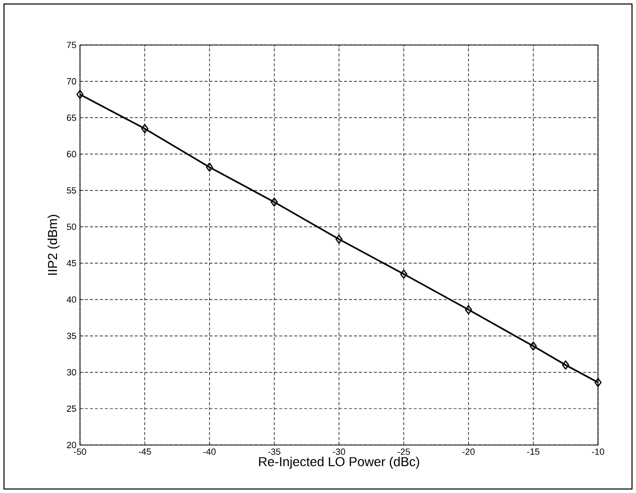  What do you see at coordinates (71, 81) in the screenshot?
I see `y-tick-label: 70` at bounding box center [71, 81].